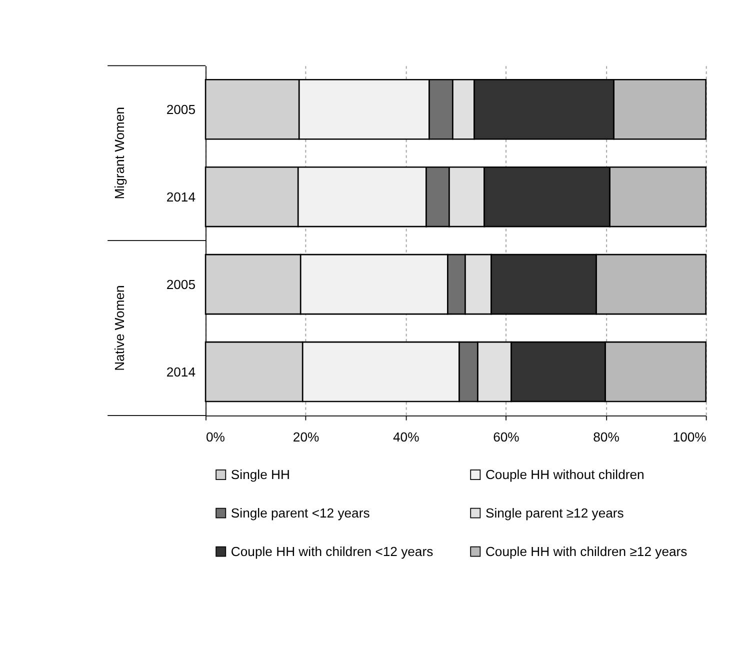  I want to click on text: Migrant Women, so click(120, 153).